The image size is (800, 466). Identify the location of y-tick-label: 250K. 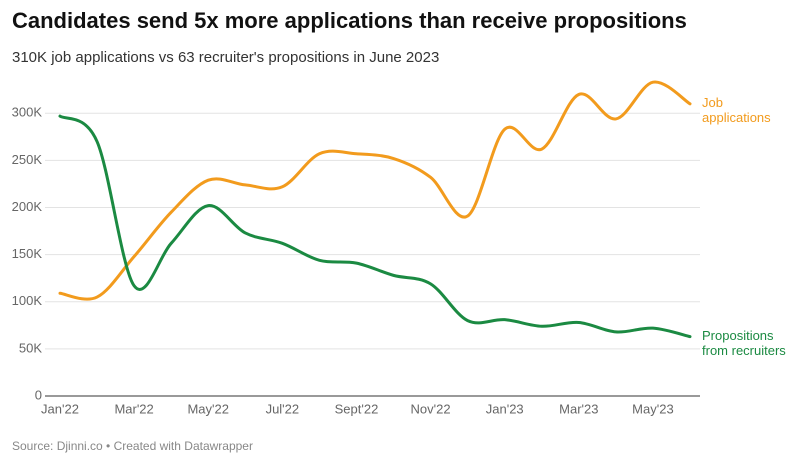
(27, 159).